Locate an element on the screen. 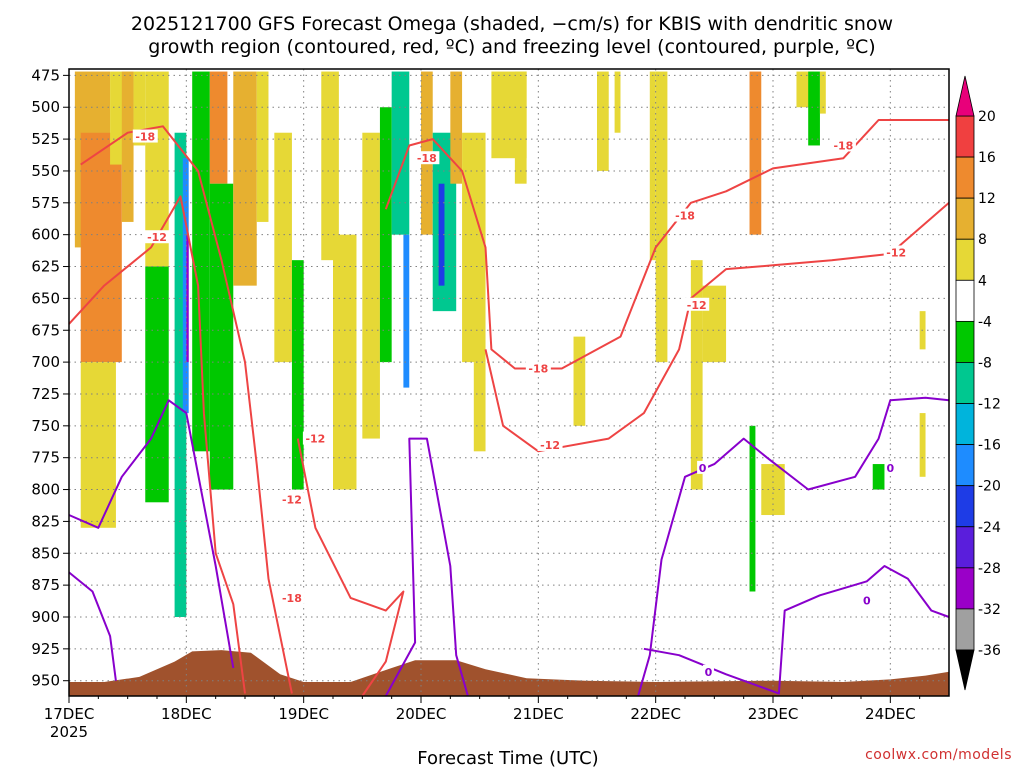 The image size is (1024, 768). y-tick-label: 775 is located at coordinates (45, 458).